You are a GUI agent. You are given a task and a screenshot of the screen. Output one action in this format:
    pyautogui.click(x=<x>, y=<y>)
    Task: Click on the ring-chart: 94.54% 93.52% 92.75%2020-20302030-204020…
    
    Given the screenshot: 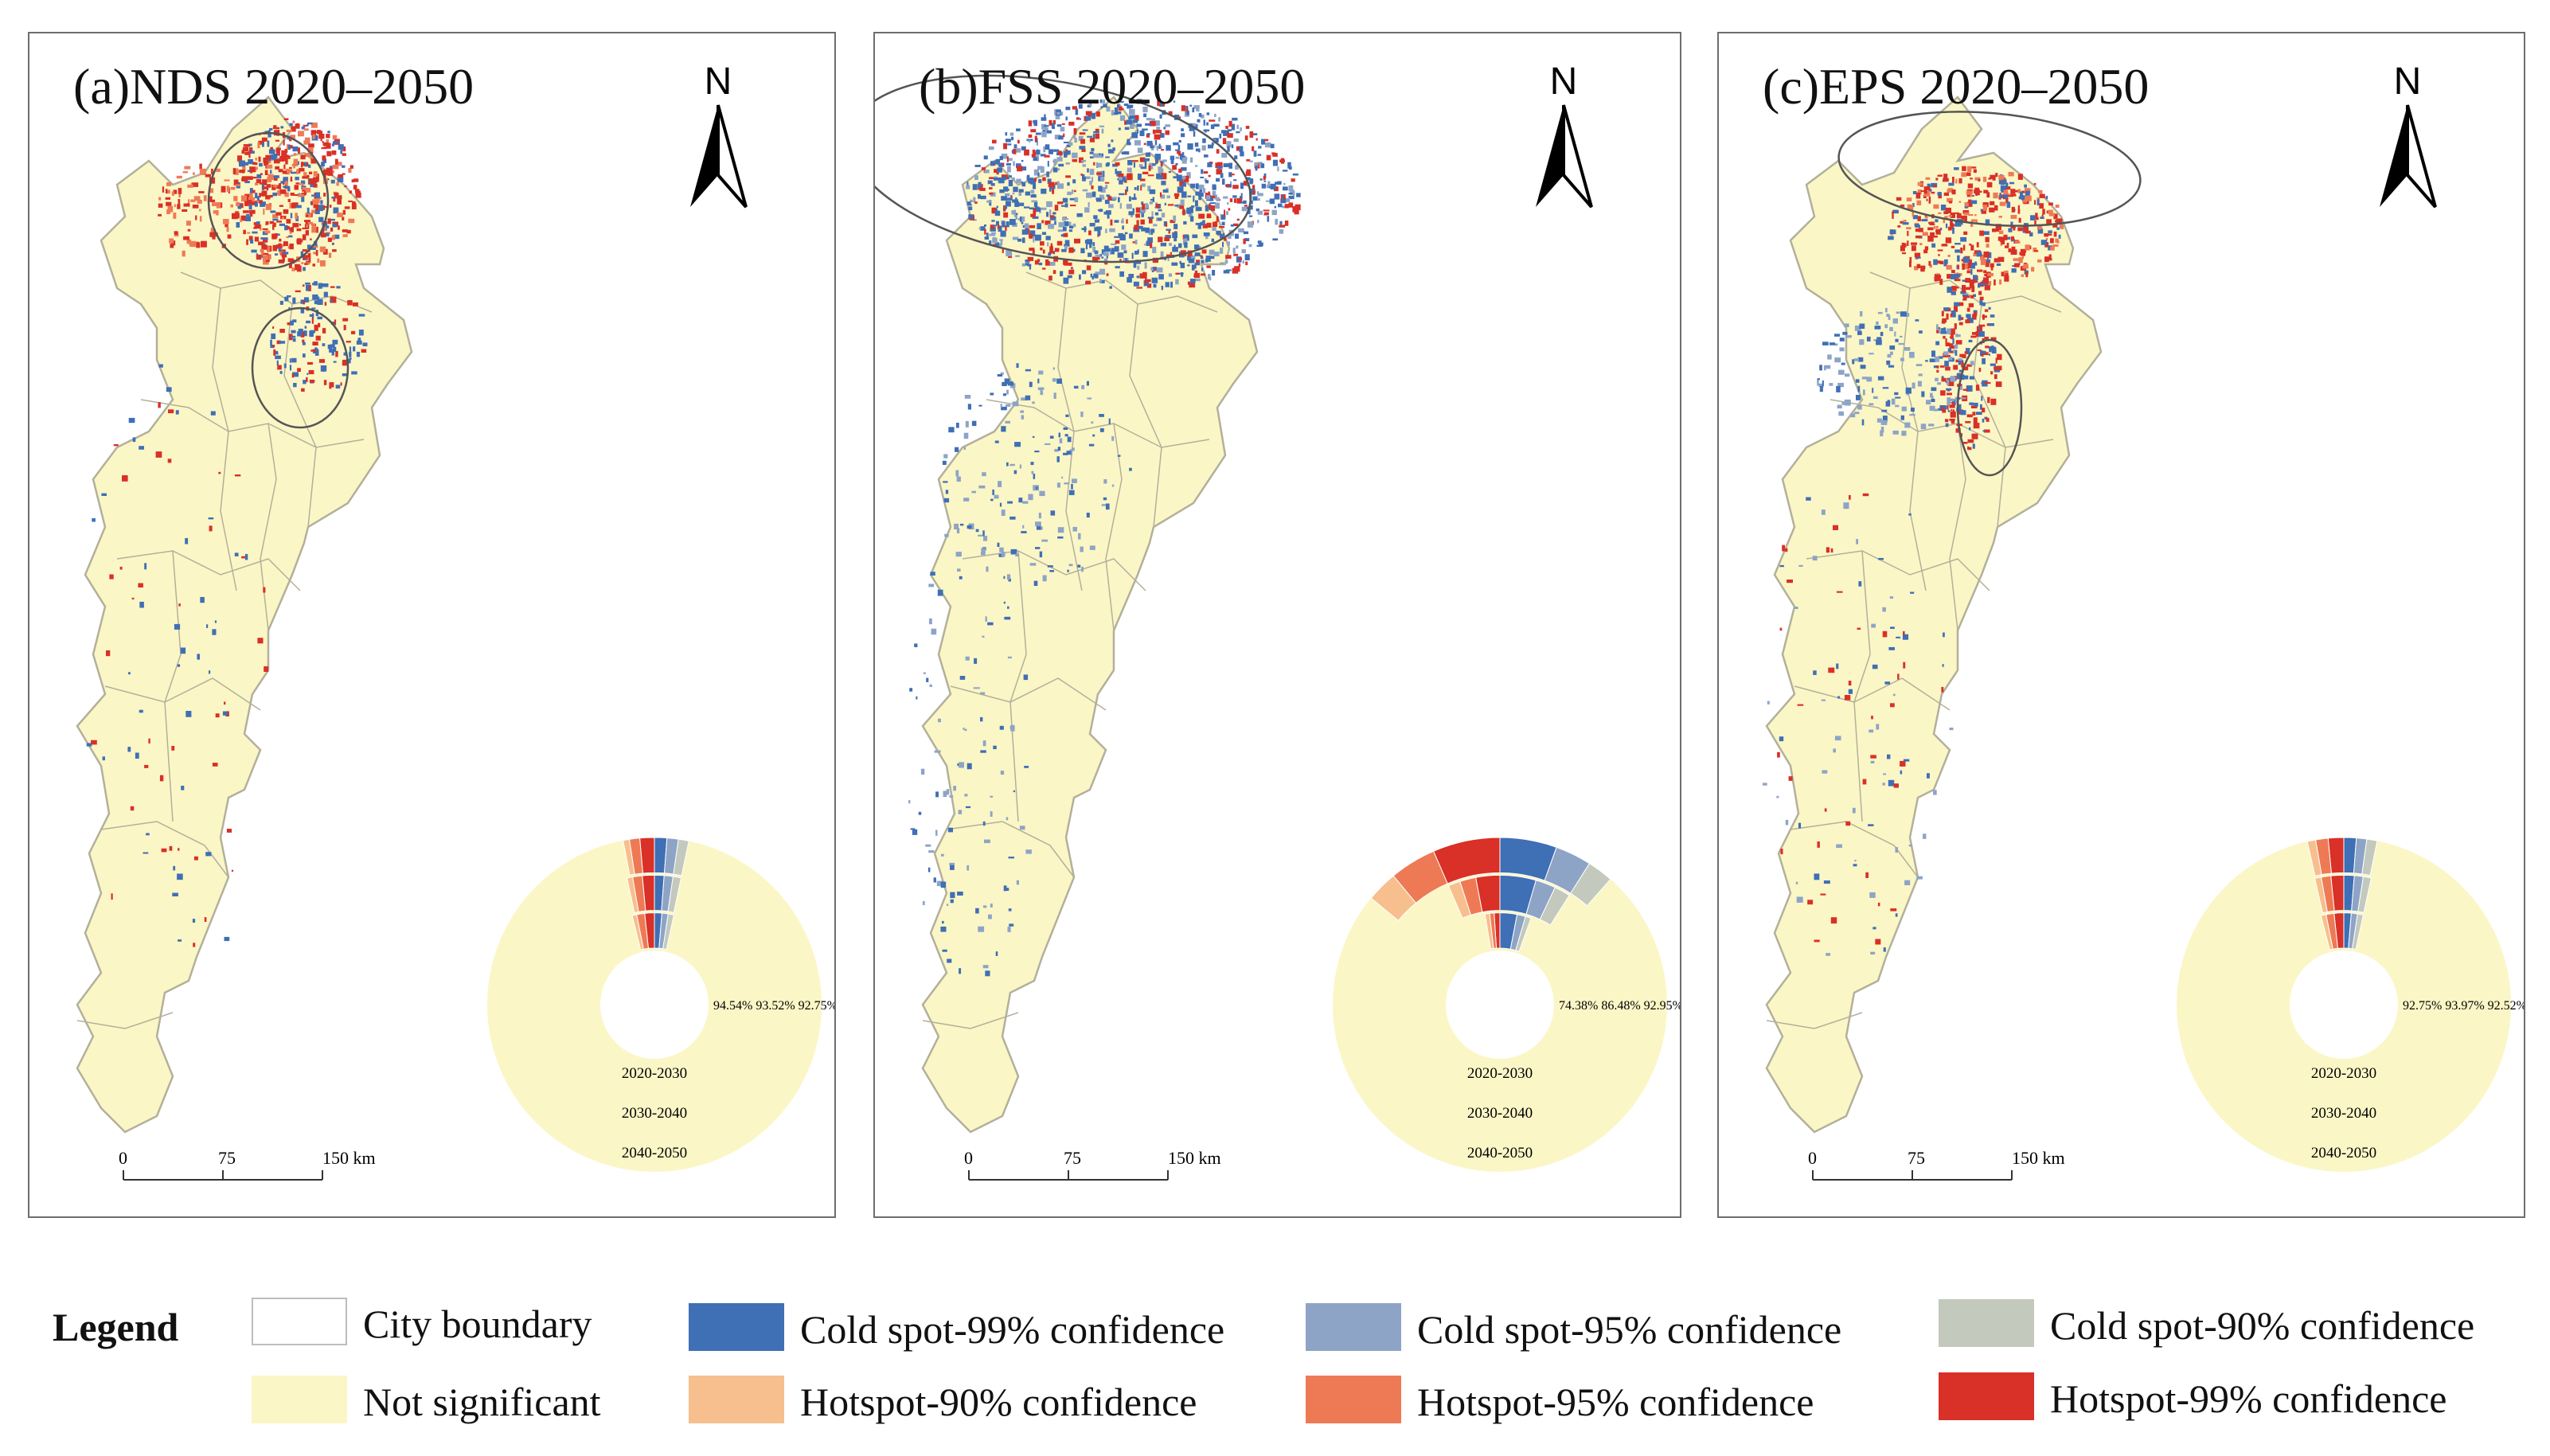 What is the action you would take?
    pyautogui.click(x=660, y=1004)
    